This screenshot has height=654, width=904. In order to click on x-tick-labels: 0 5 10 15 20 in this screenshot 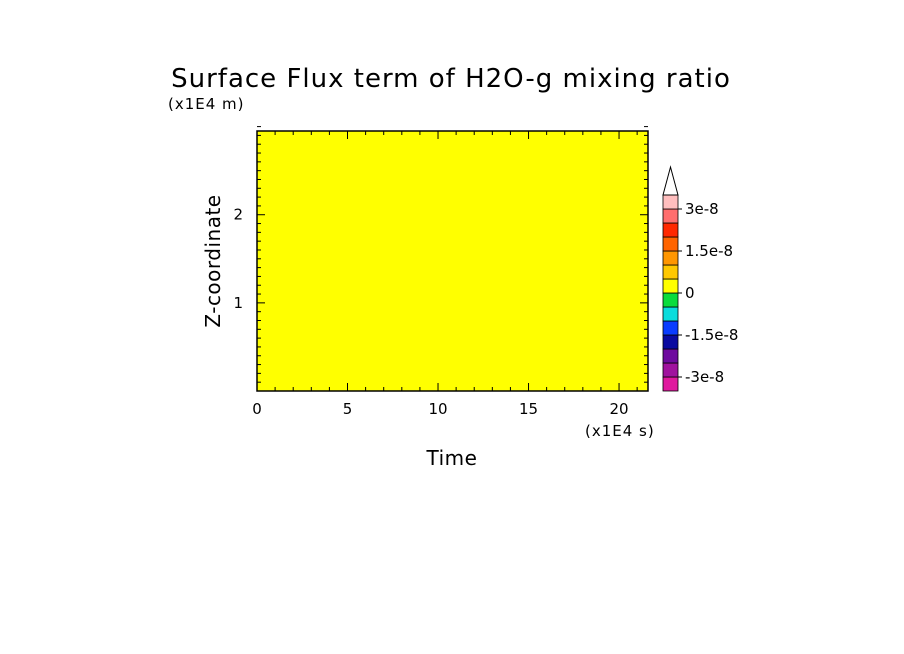, I will do `click(440, 409)`.